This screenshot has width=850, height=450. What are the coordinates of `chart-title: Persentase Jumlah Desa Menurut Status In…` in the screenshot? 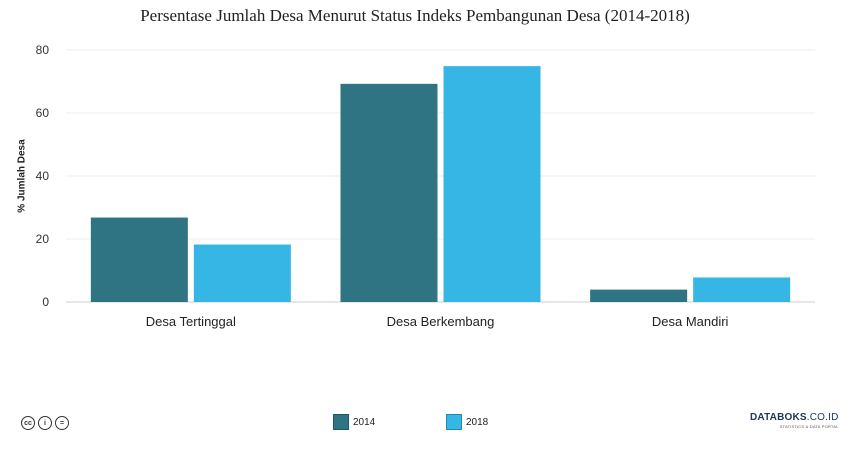 It's located at (415, 15).